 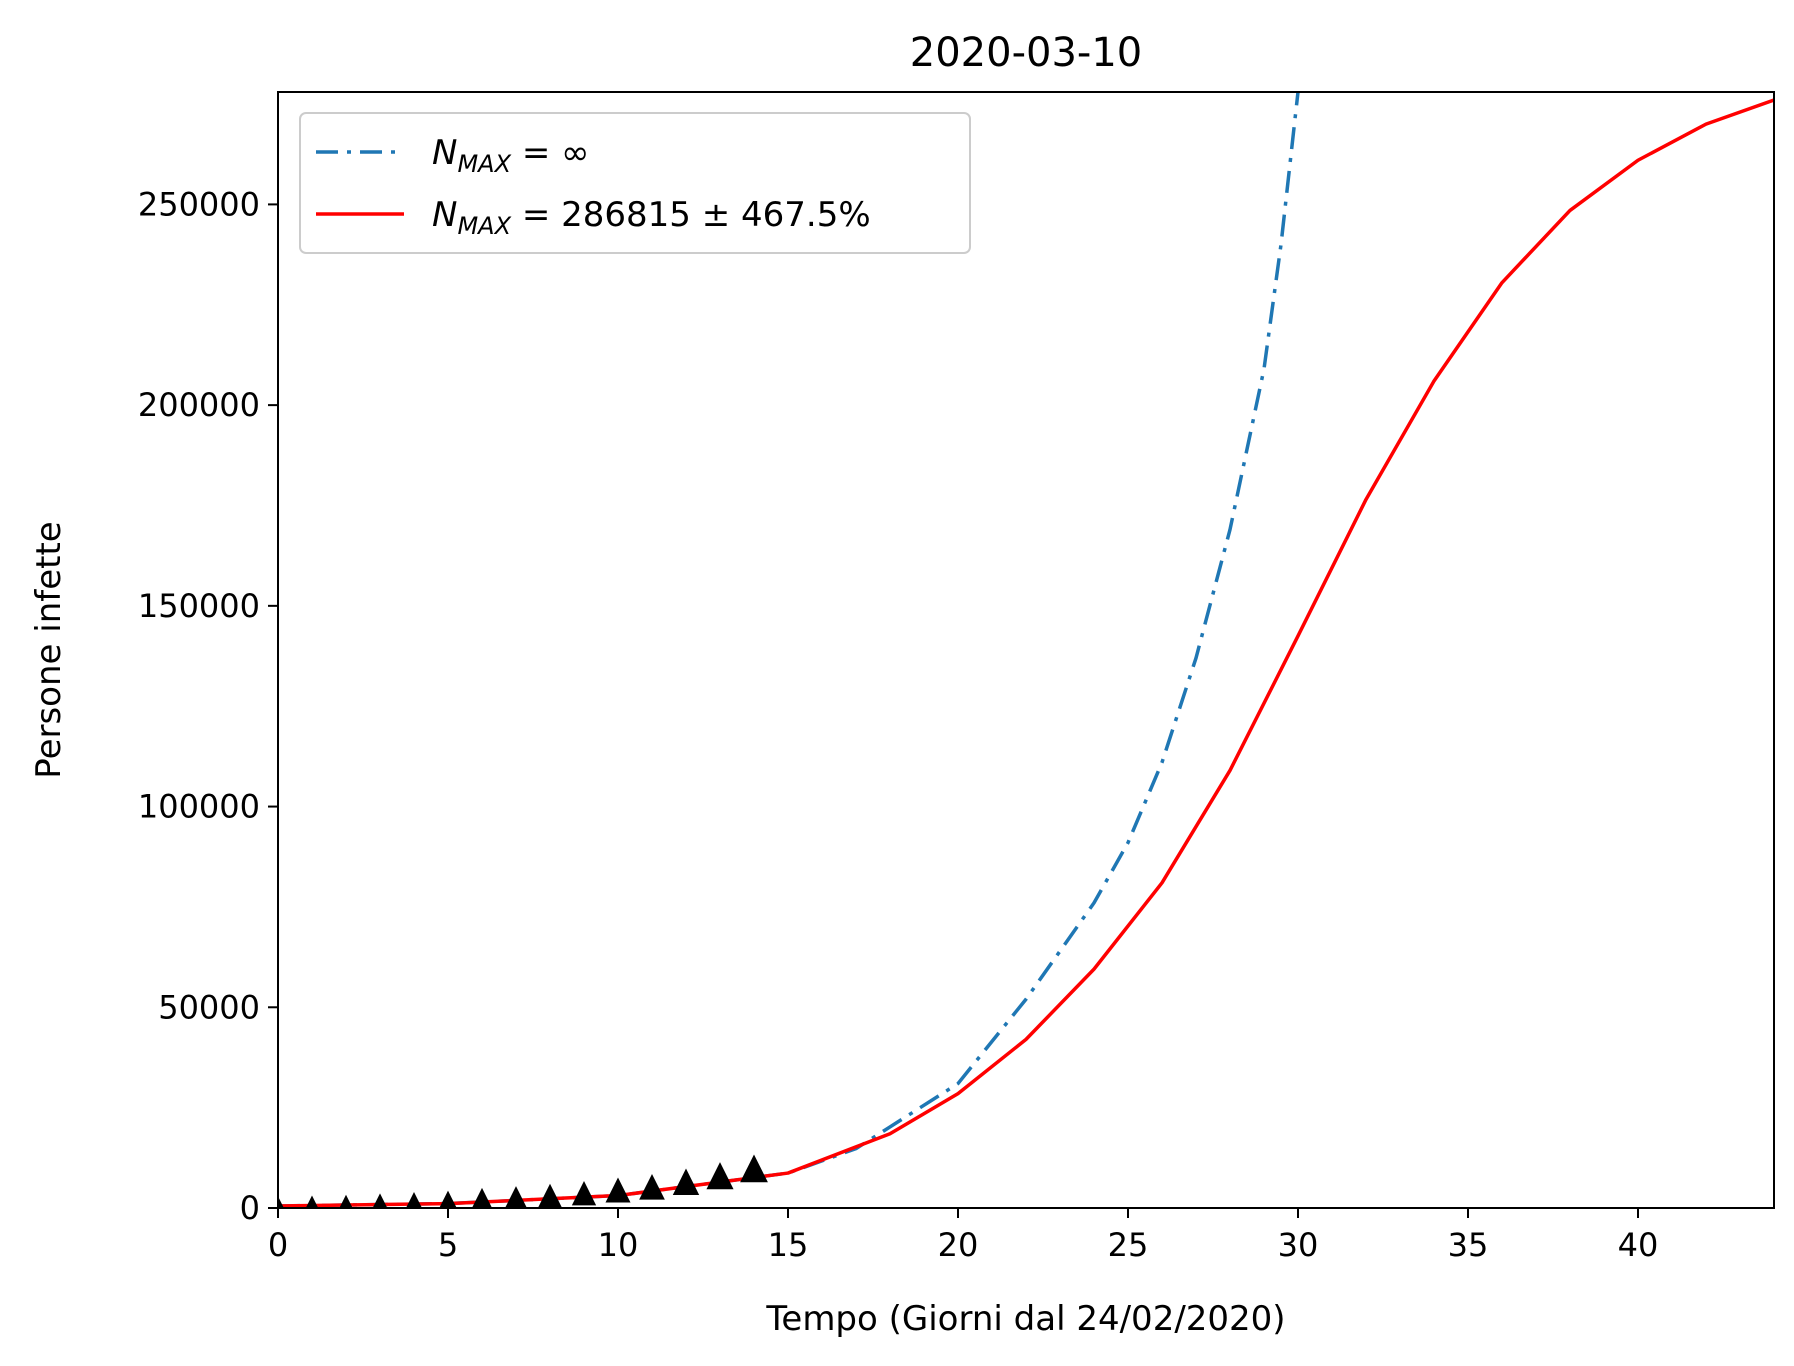 I want to click on x-tick-label: 0, so click(x=278, y=1245).